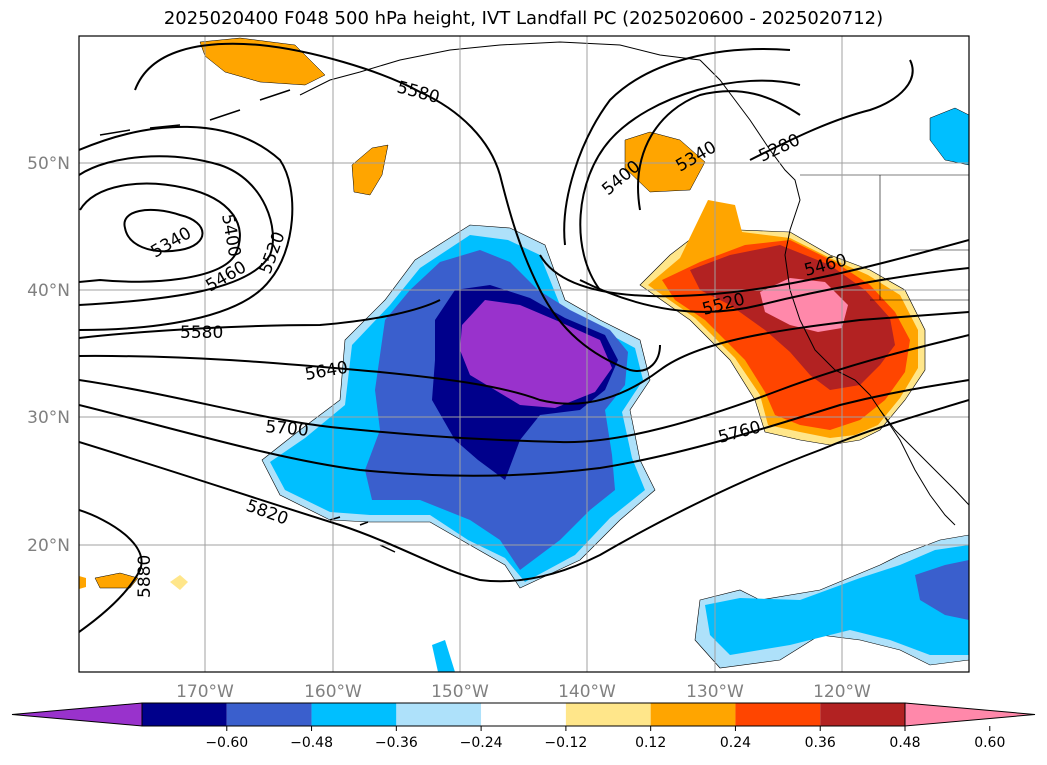 The height and width of the screenshot is (765, 1047). What do you see at coordinates (201, 333) in the screenshot?
I see `contour-label: 5580` at bounding box center [201, 333].